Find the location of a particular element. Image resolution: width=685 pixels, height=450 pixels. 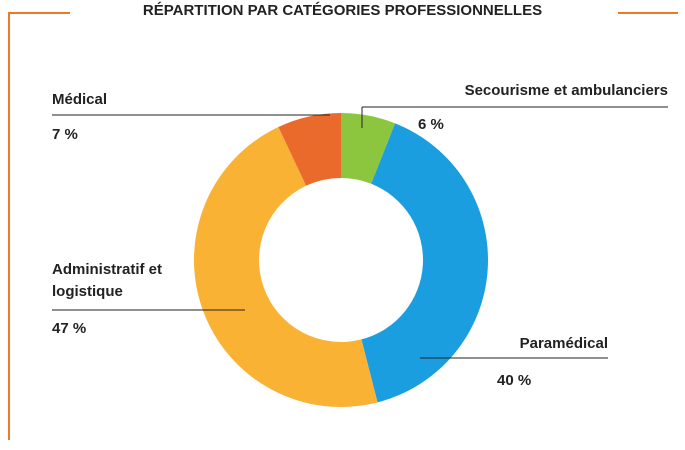

value-label: 40 % is located at coordinates (514, 380).